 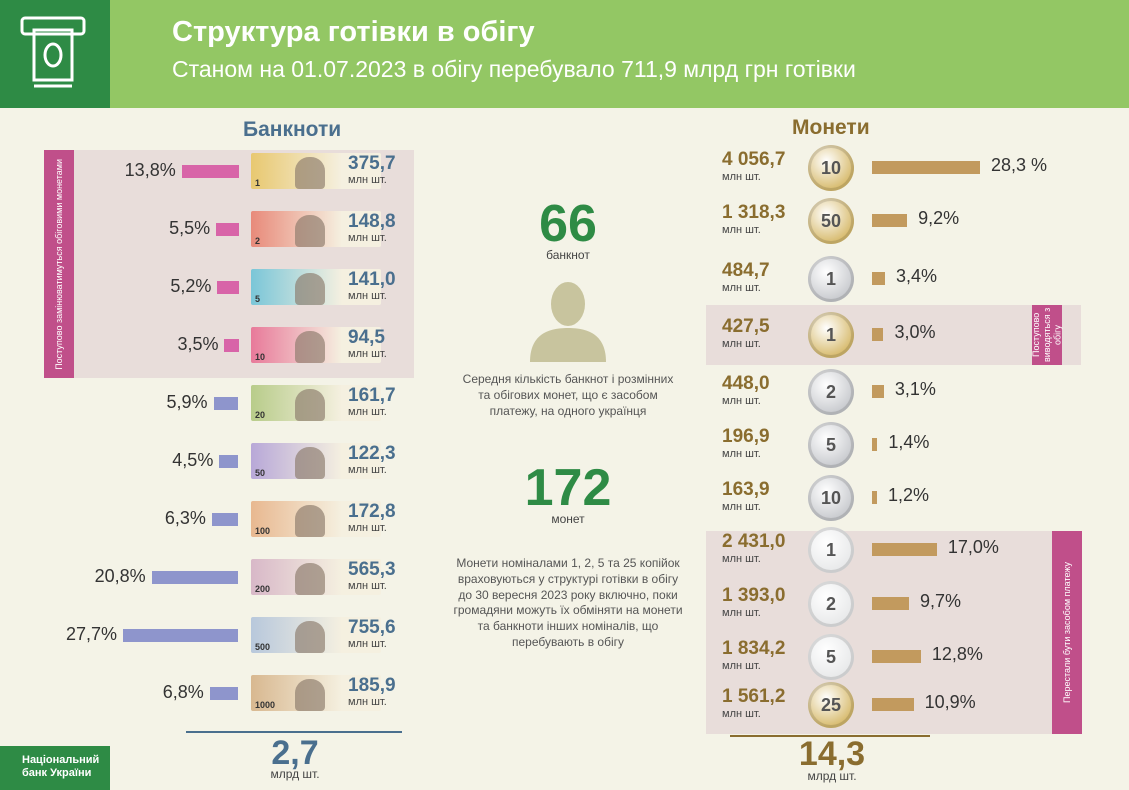 What do you see at coordinates (263, 647) in the screenshot?
I see `banknote-denomination: 500` at bounding box center [263, 647].